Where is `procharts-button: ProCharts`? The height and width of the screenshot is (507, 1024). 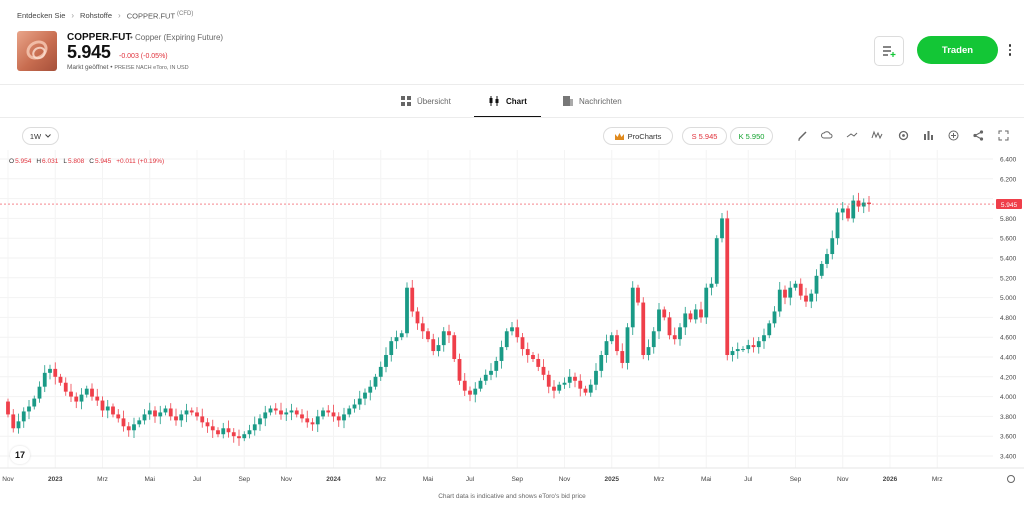
procharts-button: ProCharts is located at coordinates (638, 136).